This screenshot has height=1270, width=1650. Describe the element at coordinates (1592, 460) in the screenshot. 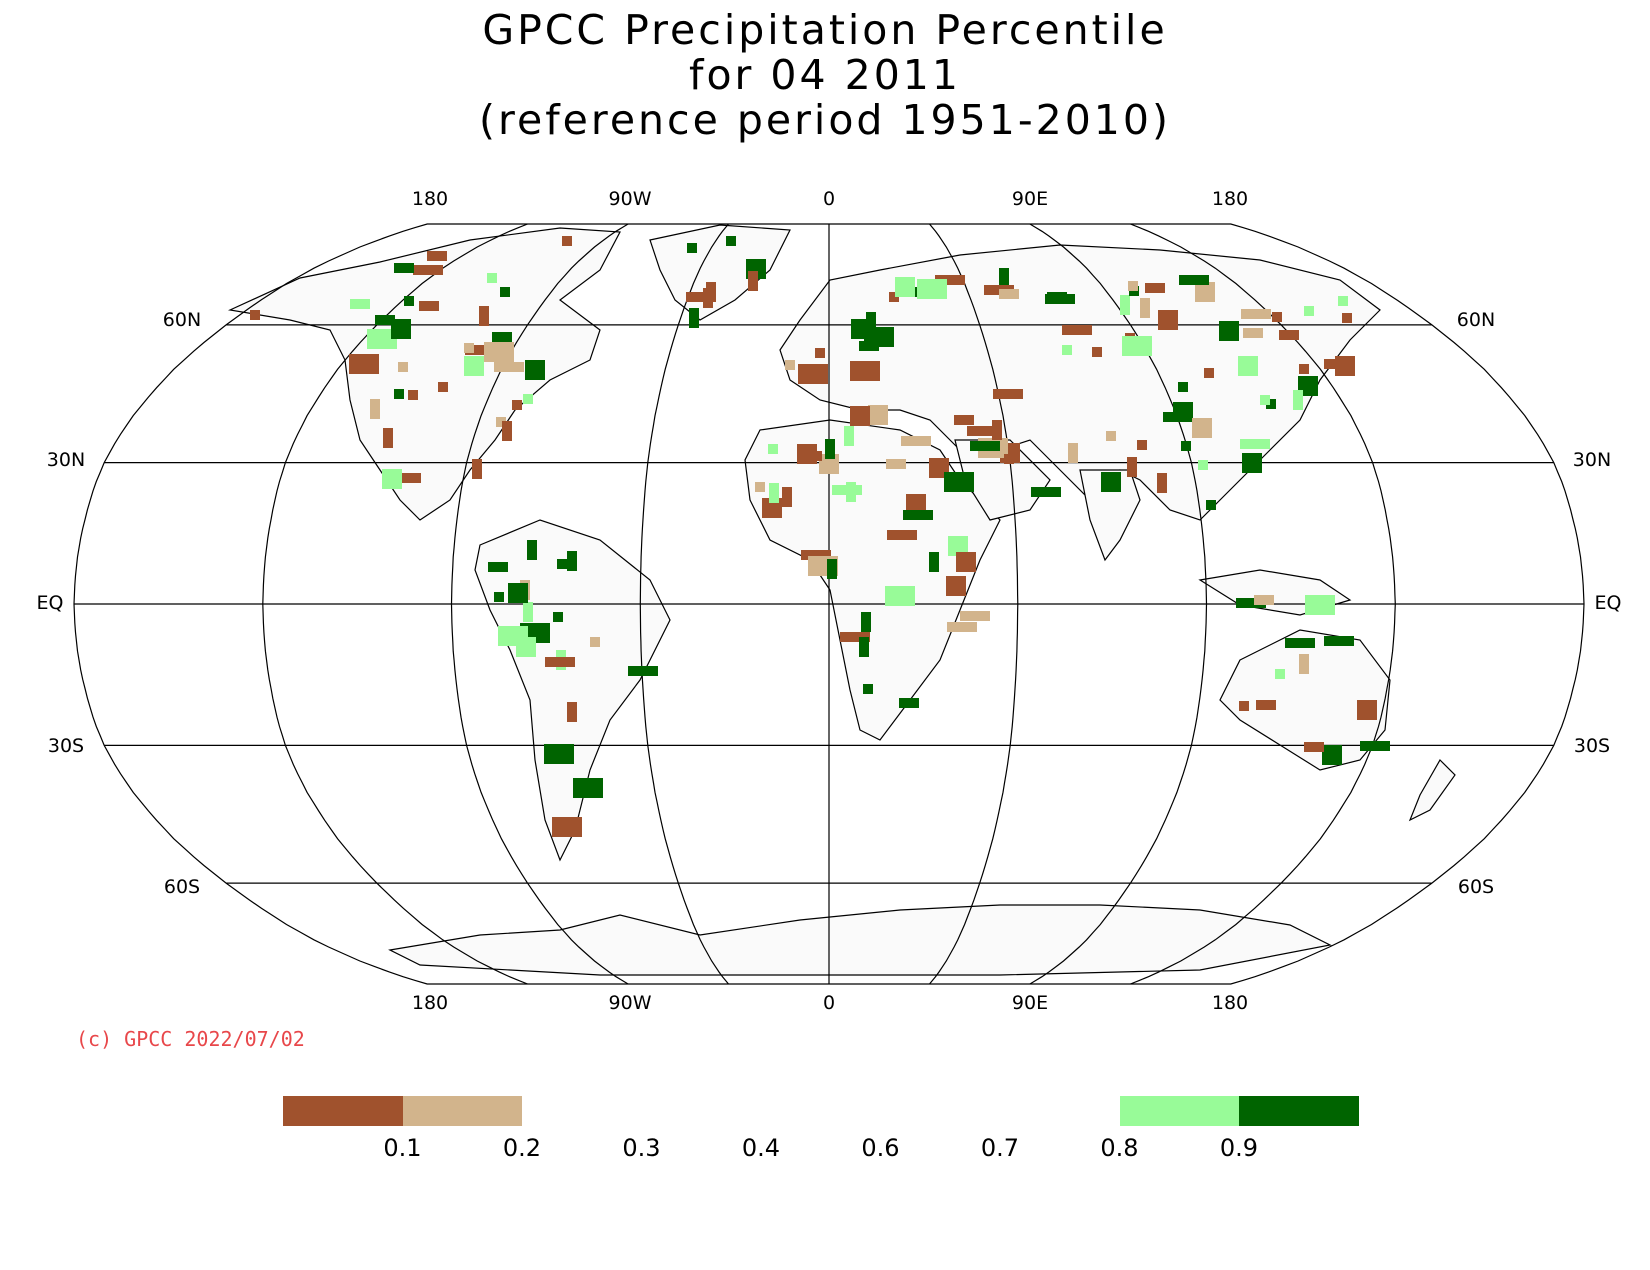

I see `lat-label-right-30n: 30N` at that location.